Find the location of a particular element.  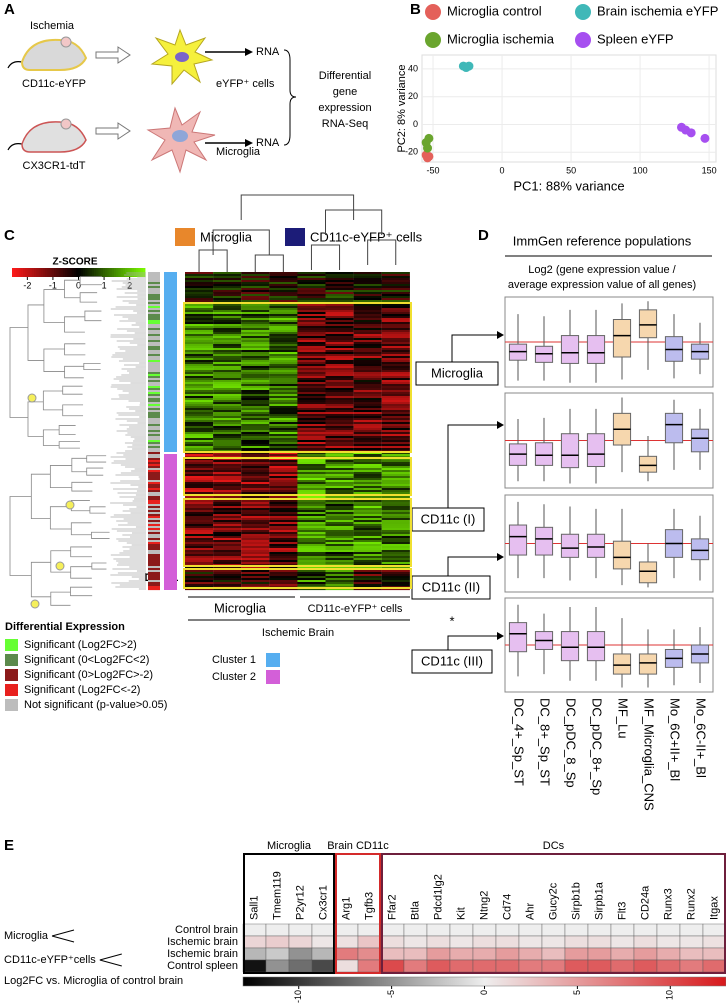

legend-label: Spleen eYFP is located at coordinates (635, 38).